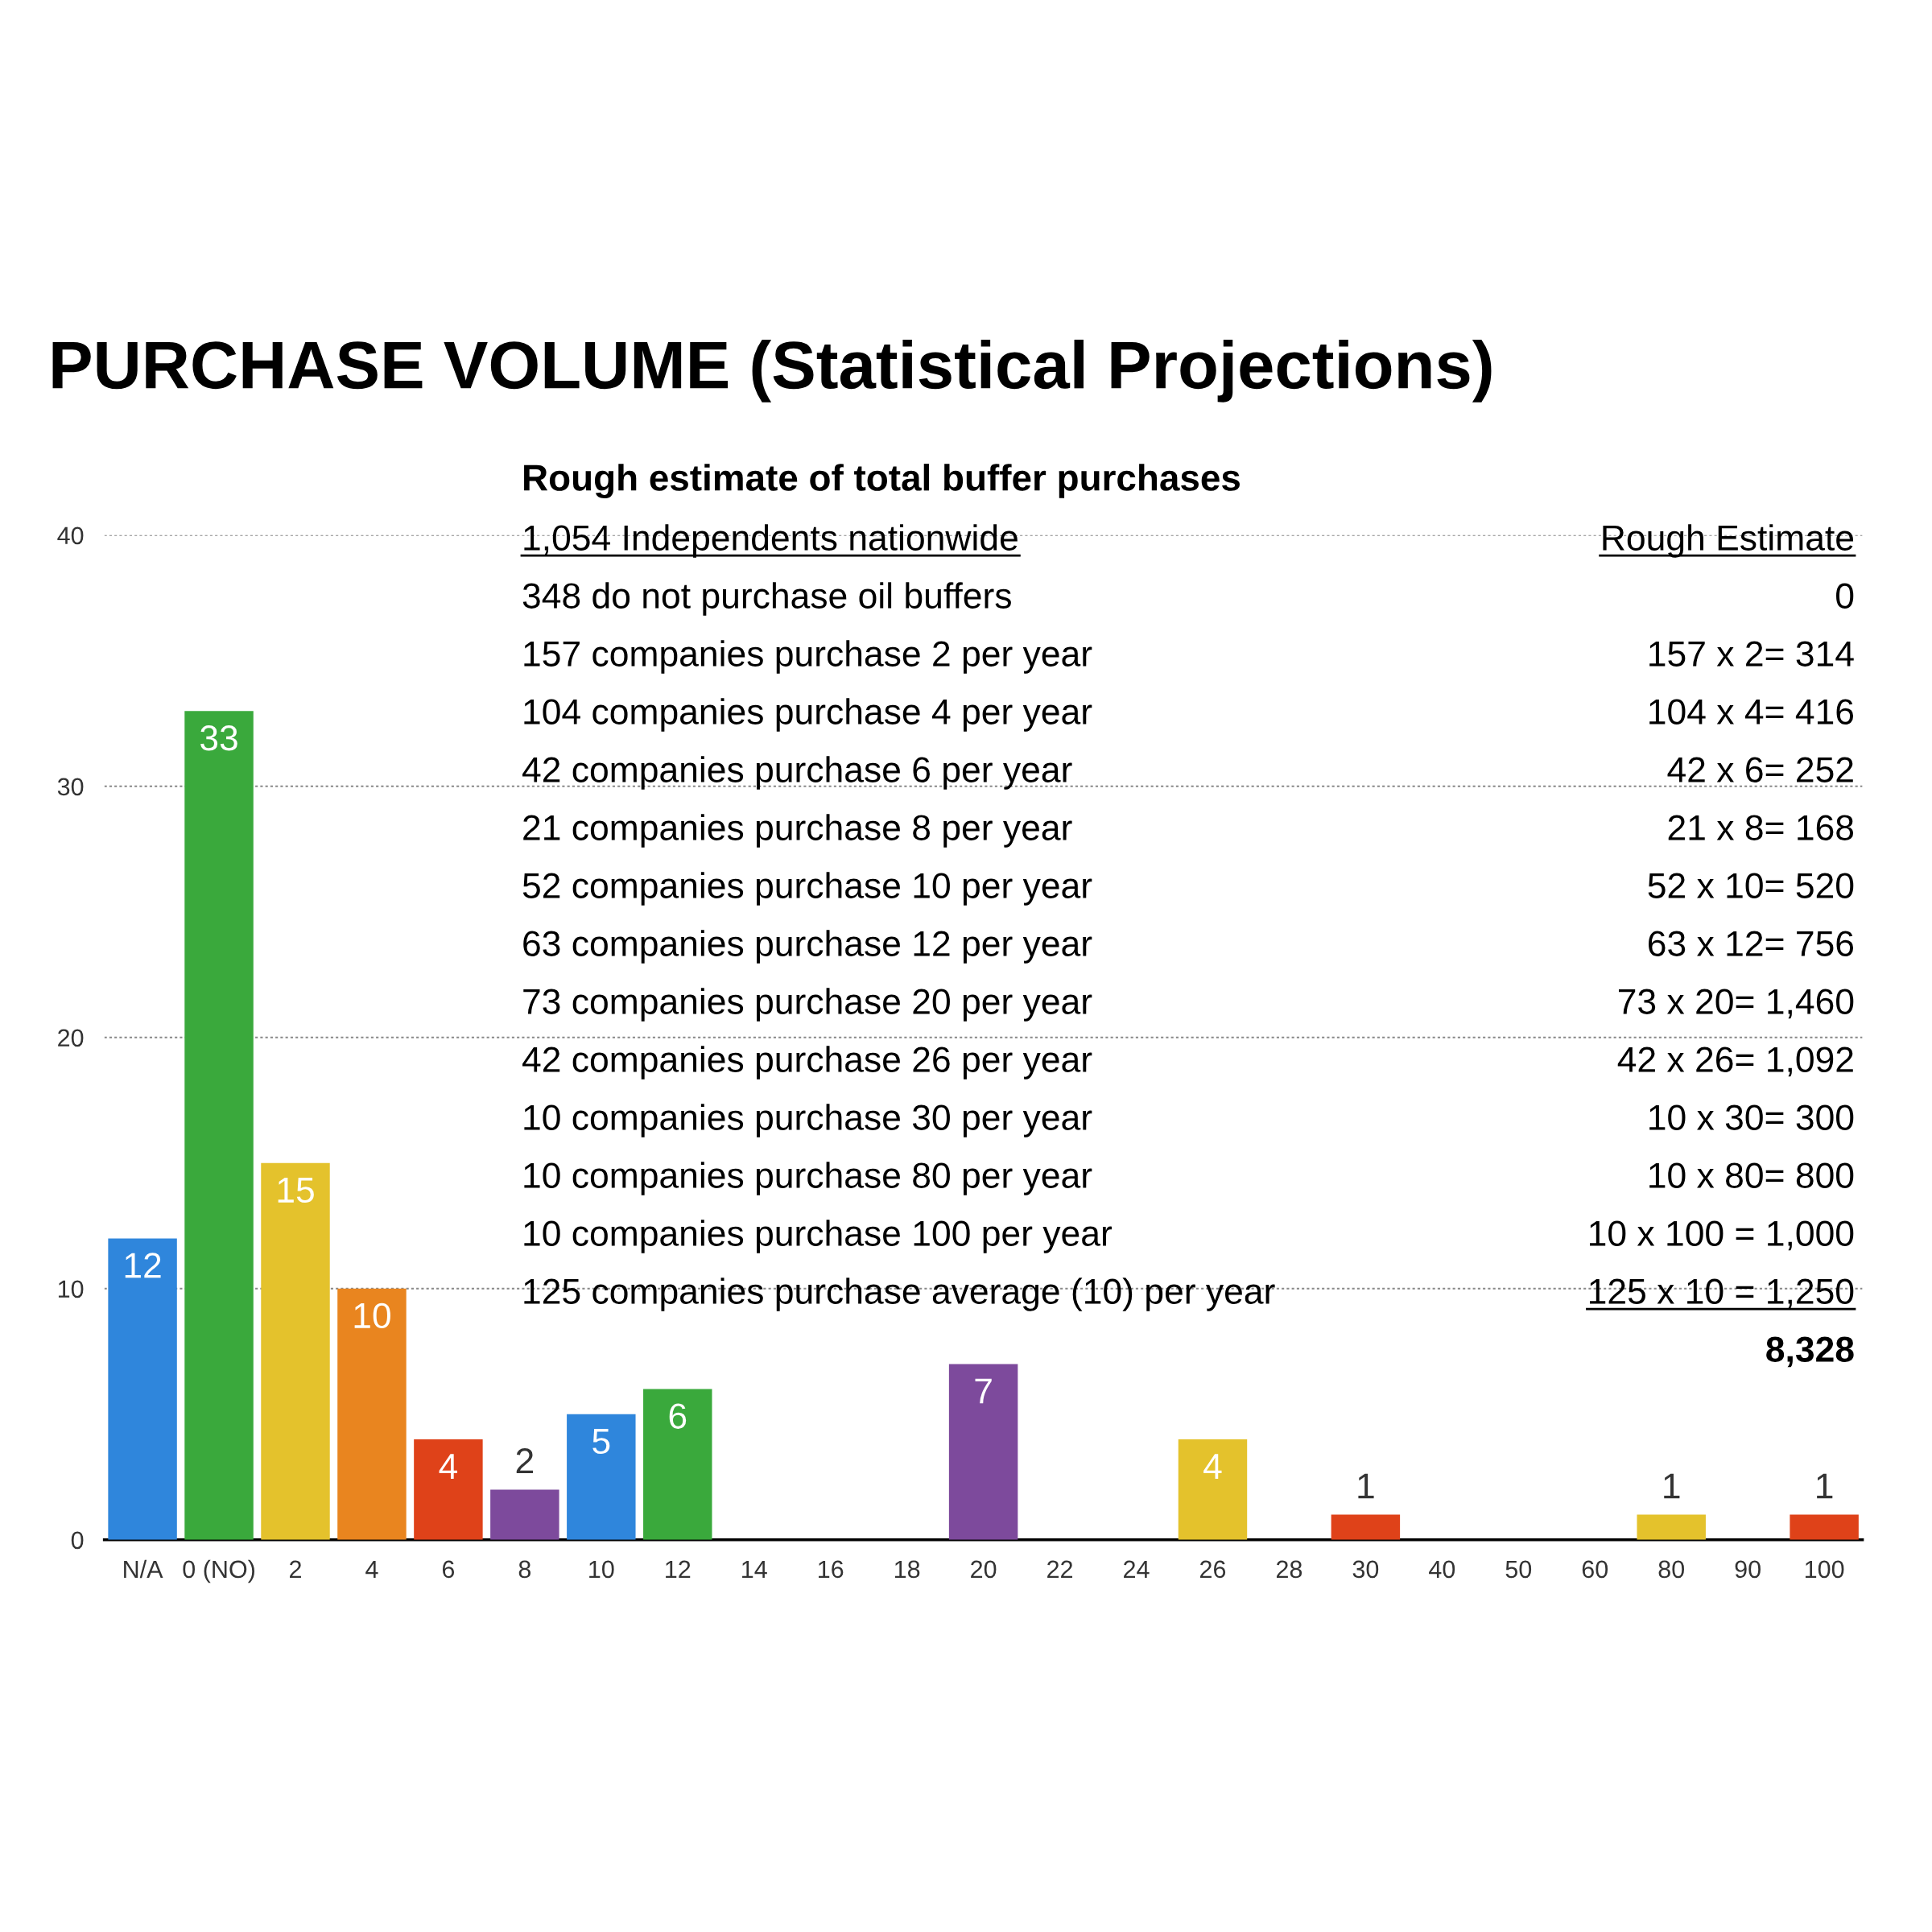 The width and height of the screenshot is (1932, 1932). I want to click on annotation: 42 companies purchase 6 per year, so click(797, 773).